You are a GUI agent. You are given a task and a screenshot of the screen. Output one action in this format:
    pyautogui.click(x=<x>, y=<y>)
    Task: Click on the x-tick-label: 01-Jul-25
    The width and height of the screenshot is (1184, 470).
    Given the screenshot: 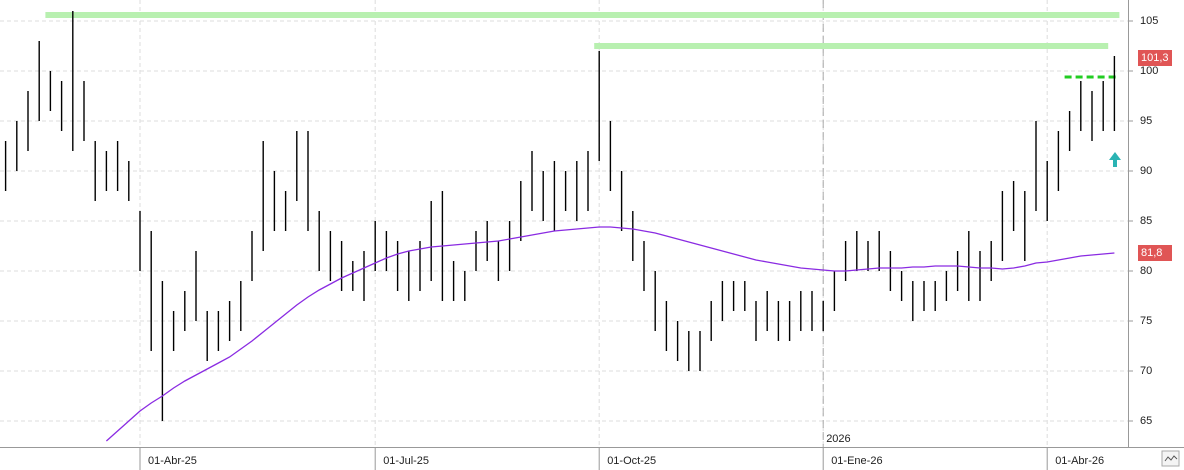 What is the action you would take?
    pyautogui.click(x=406, y=461)
    